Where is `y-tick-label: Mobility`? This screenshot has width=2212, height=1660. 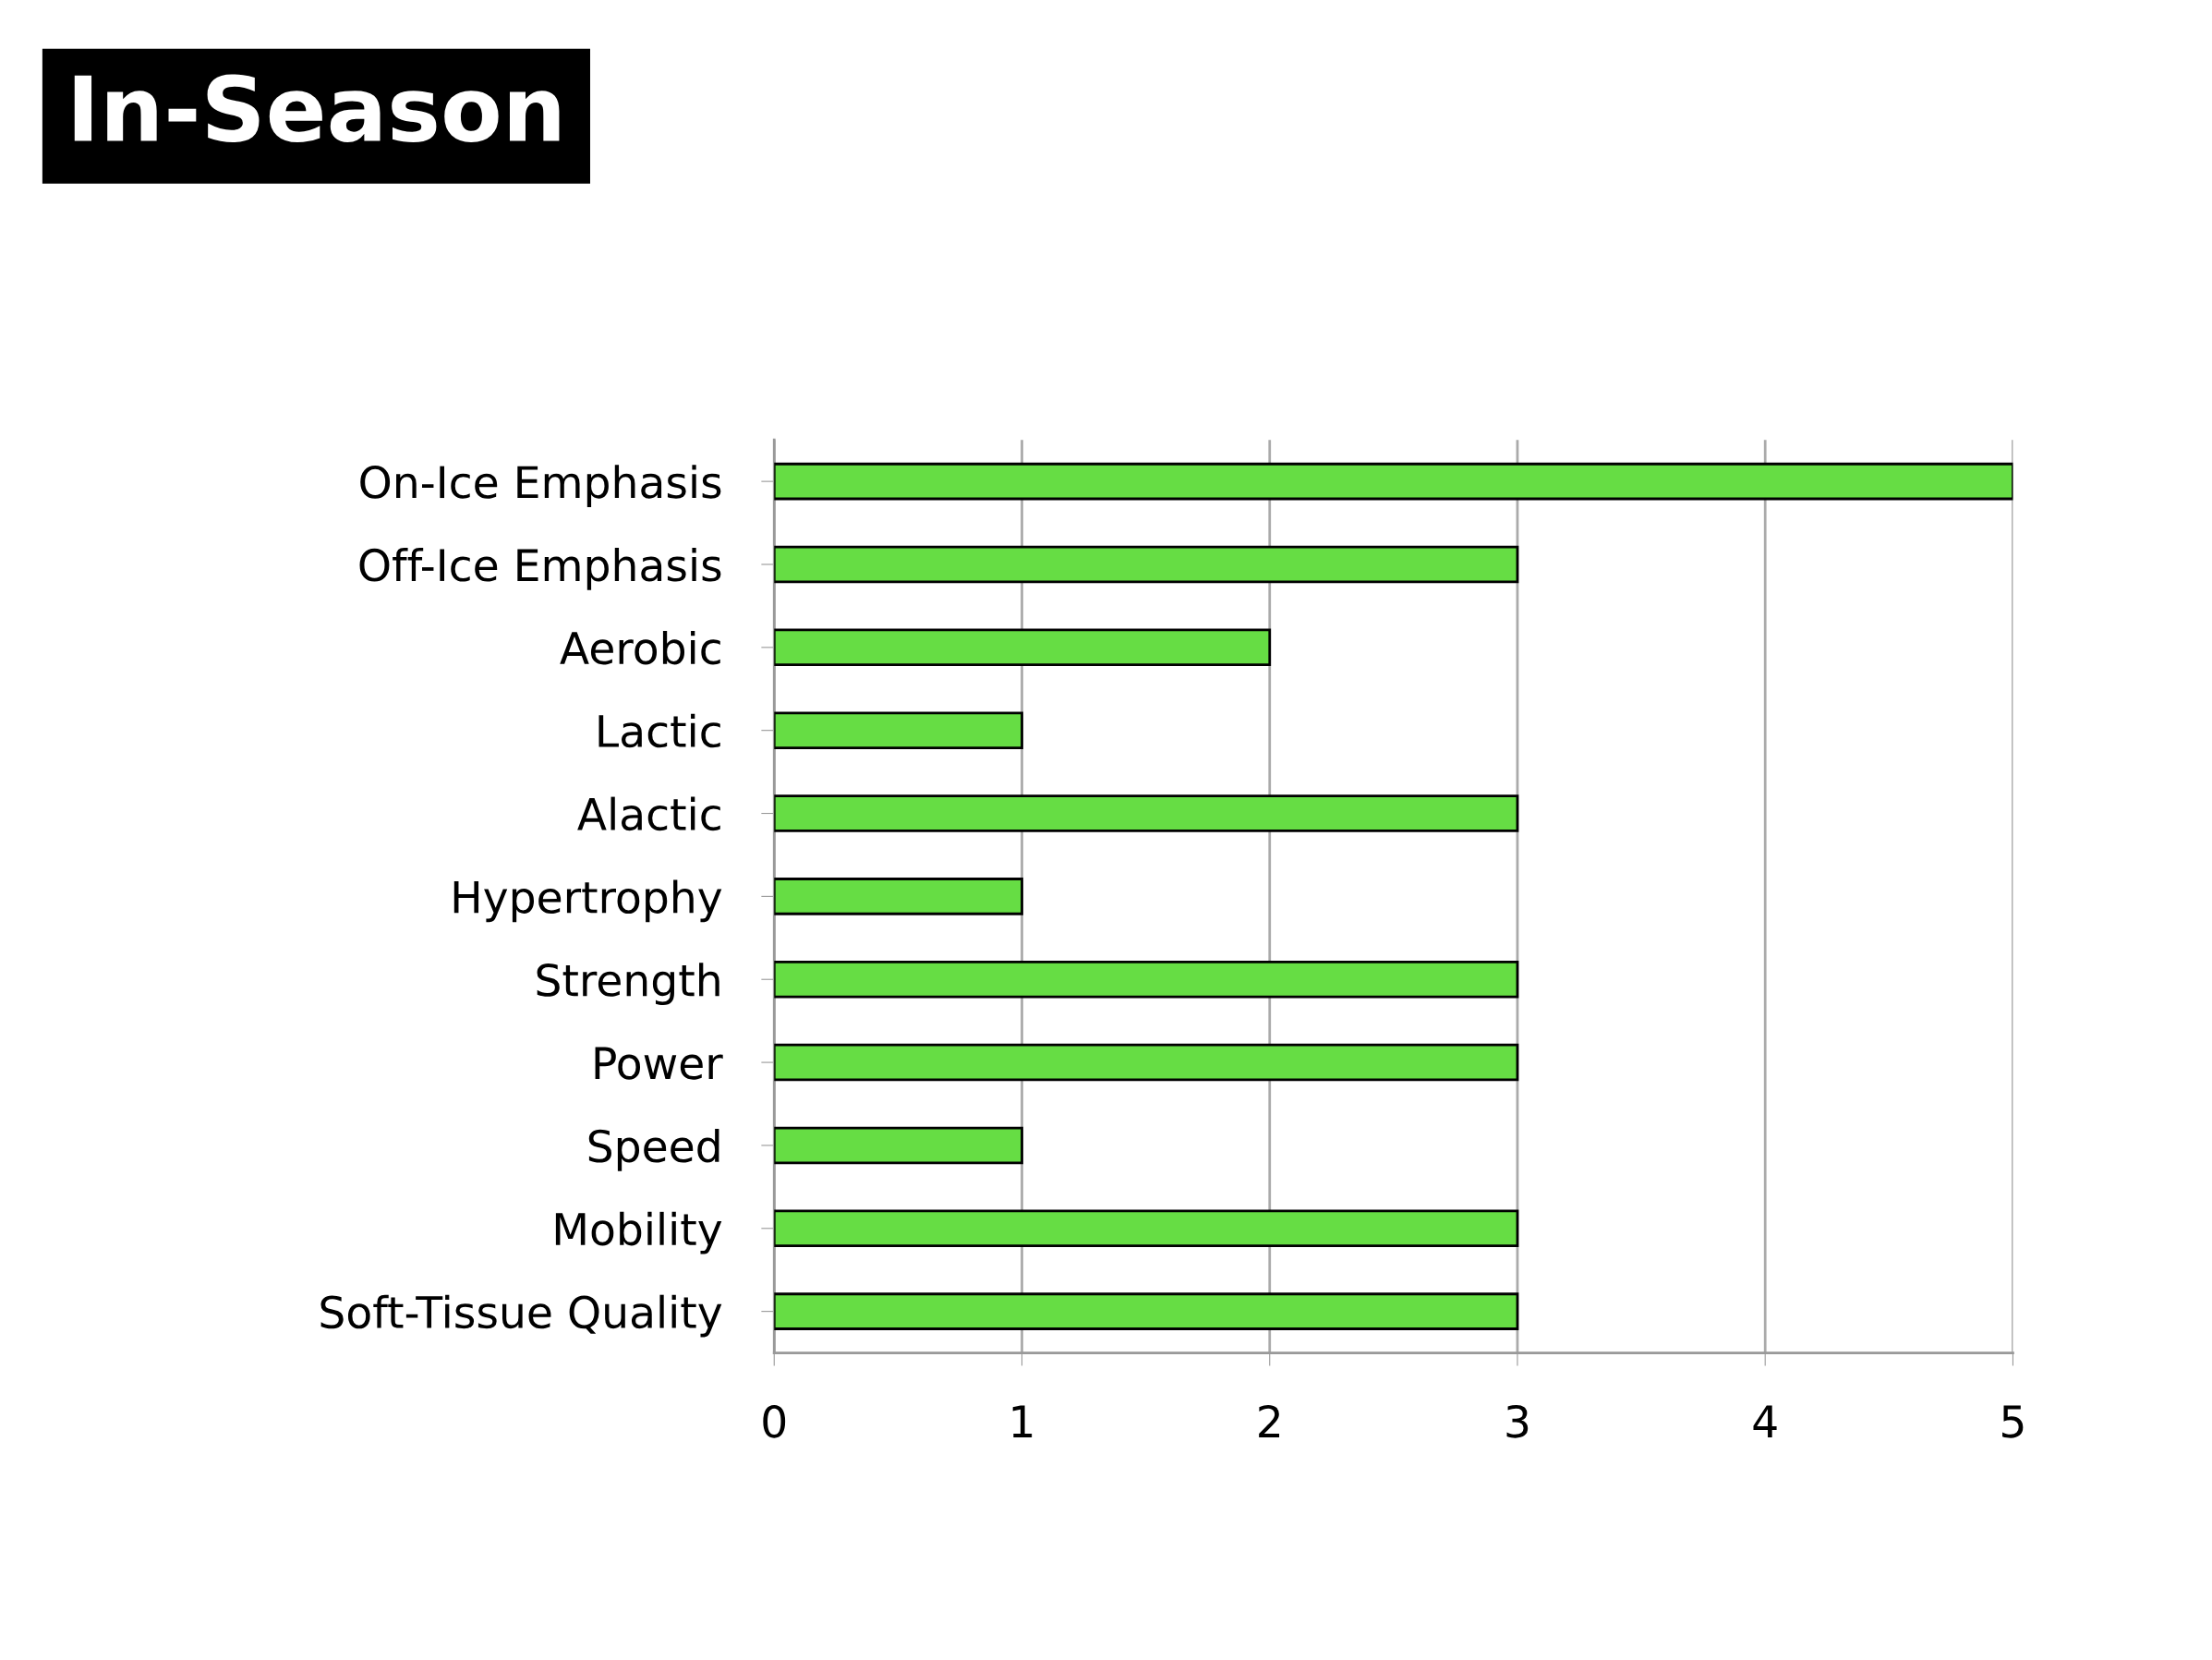 y-tick-label: Mobility is located at coordinates (638, 1233).